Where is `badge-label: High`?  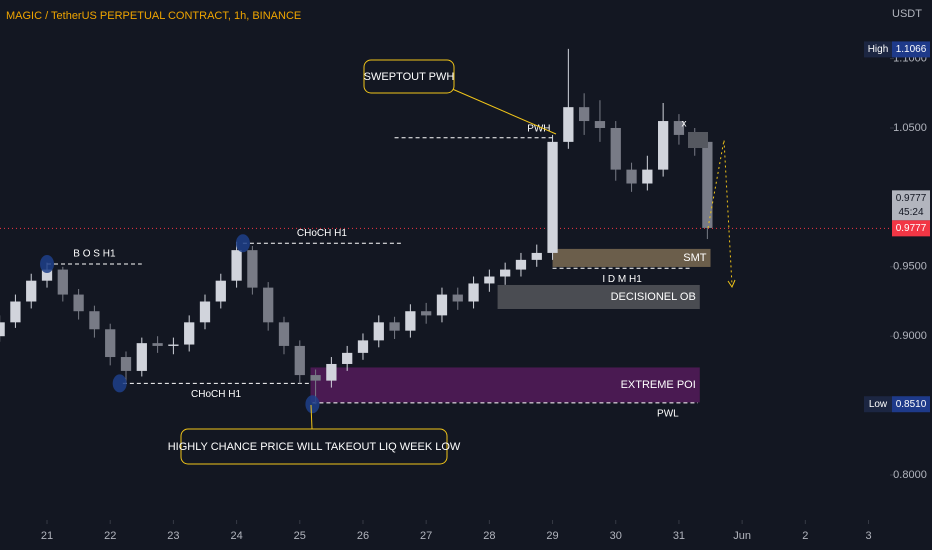
badge-label: High is located at coordinates (878, 49).